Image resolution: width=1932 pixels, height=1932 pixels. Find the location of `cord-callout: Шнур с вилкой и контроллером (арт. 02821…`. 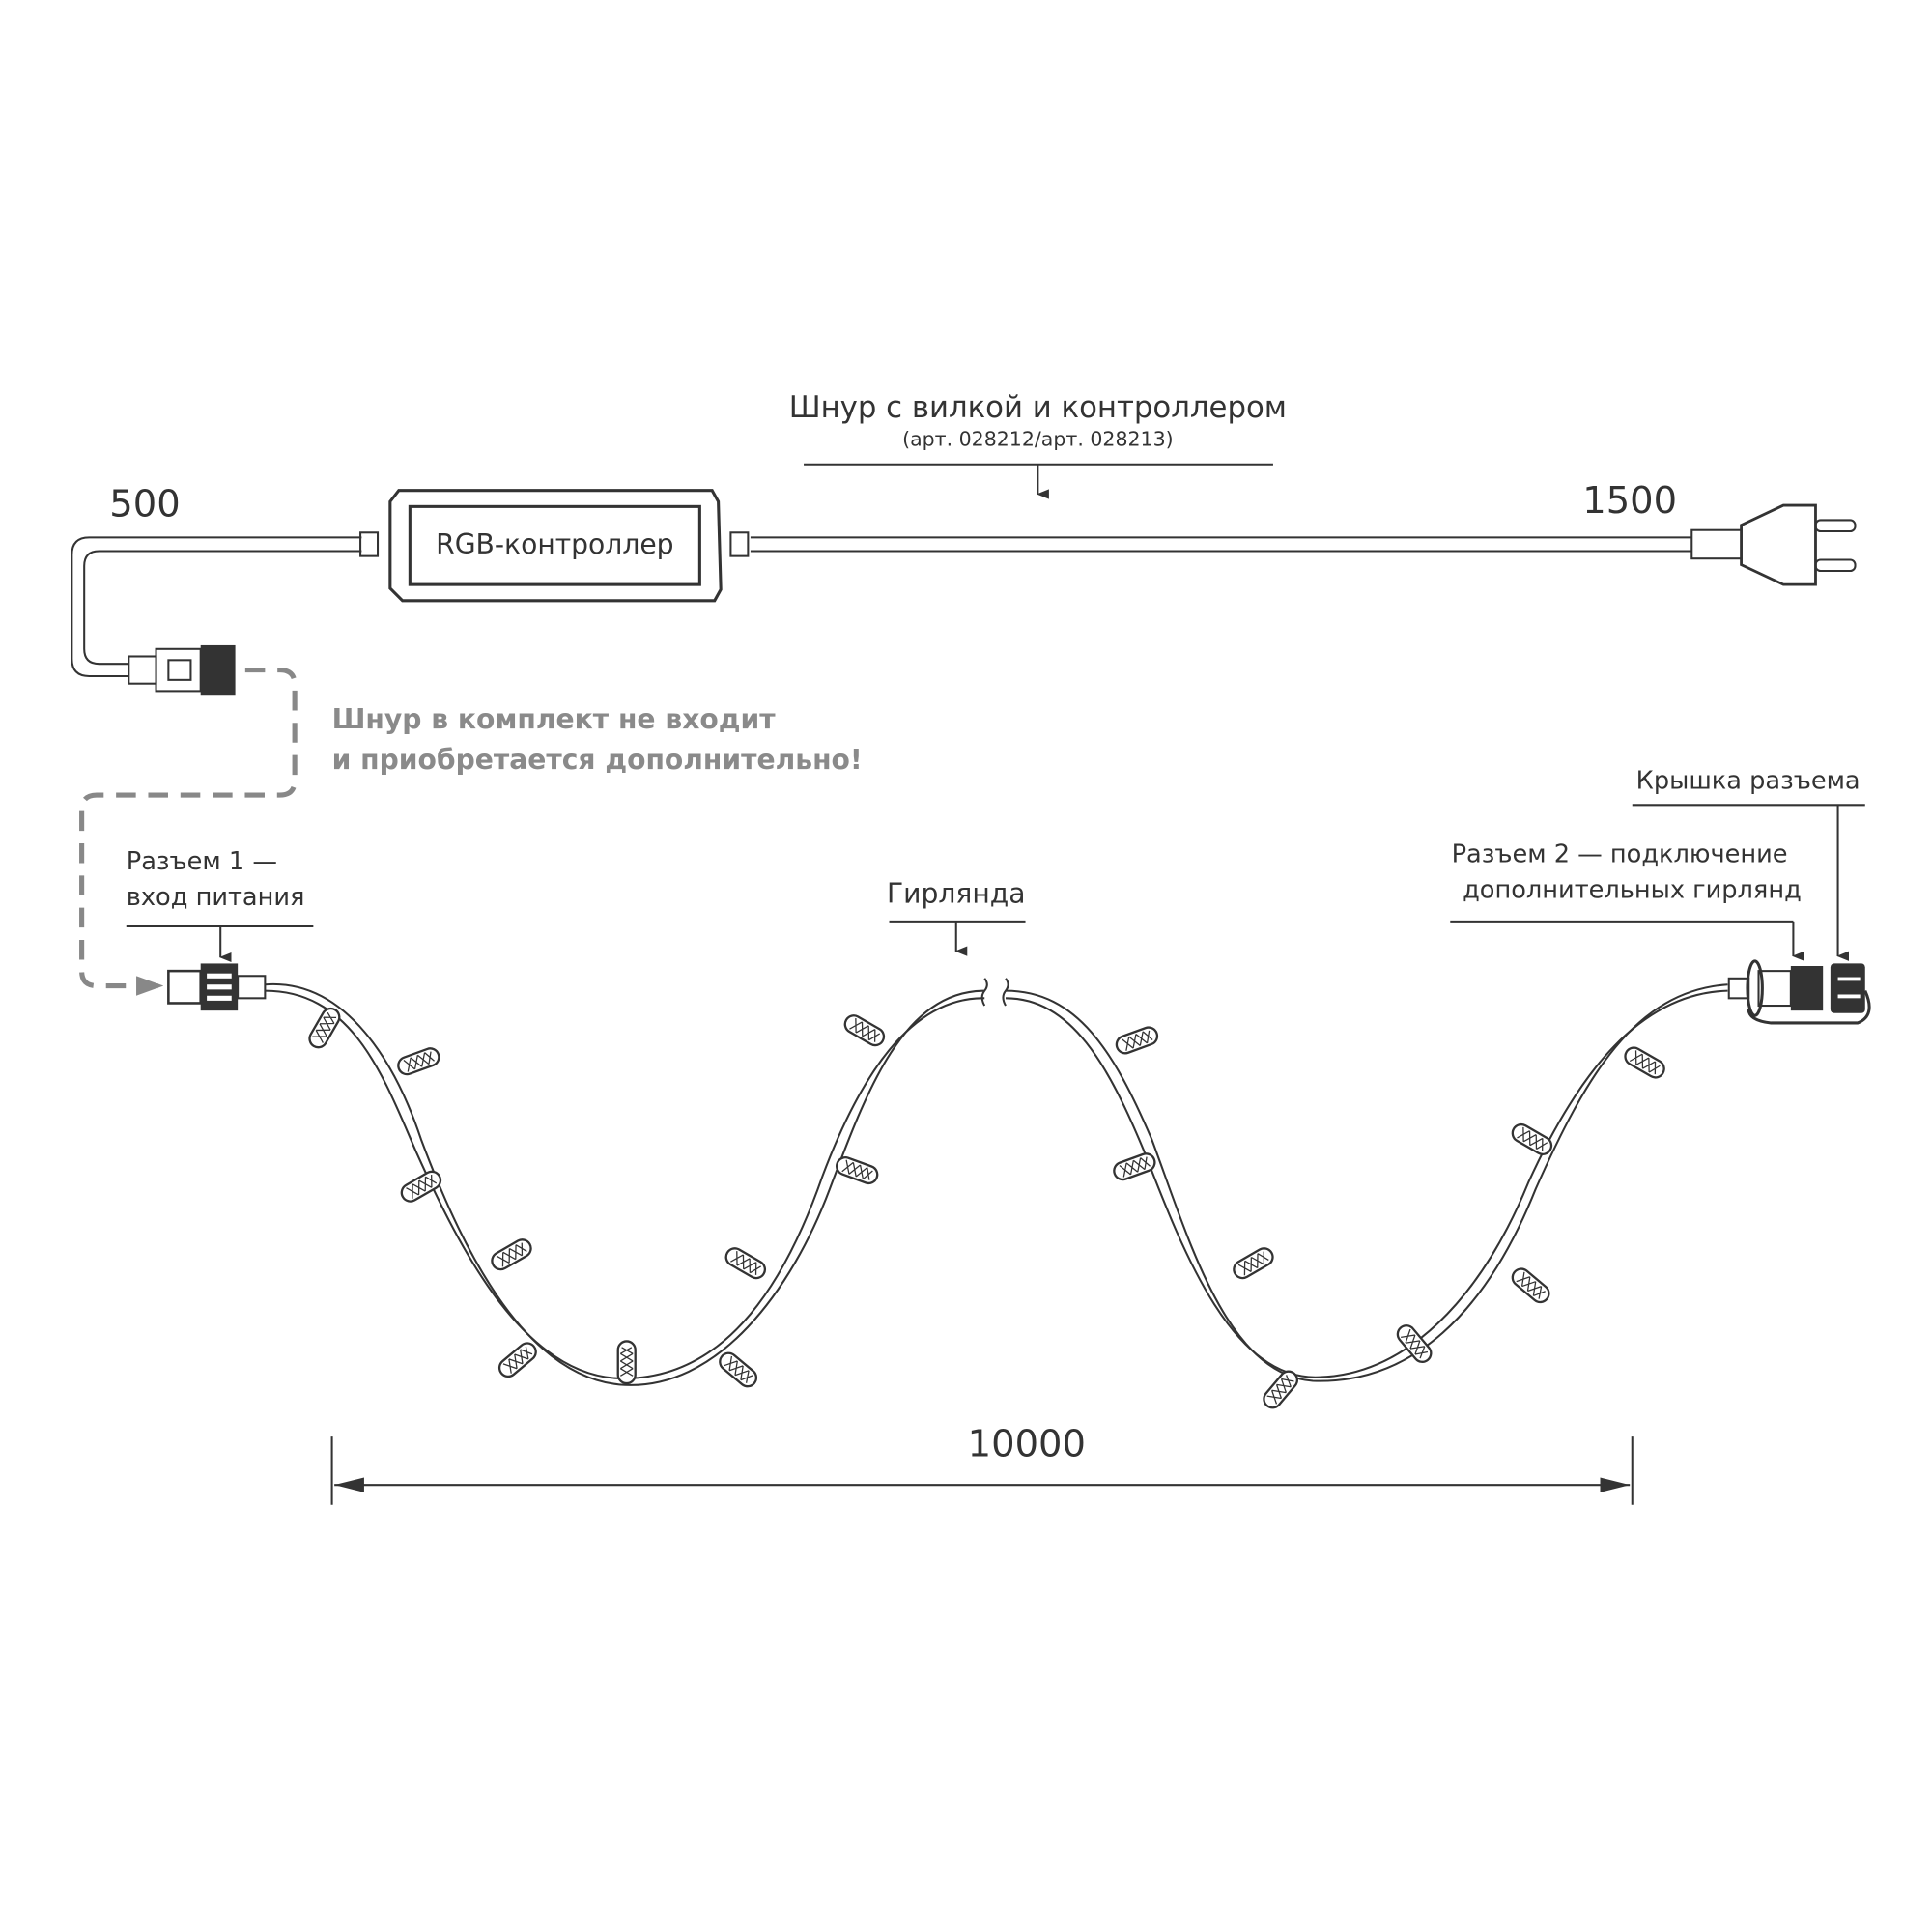

cord-callout: Шнур с вилкой и контроллером (арт. 02821… is located at coordinates (1038, 444).